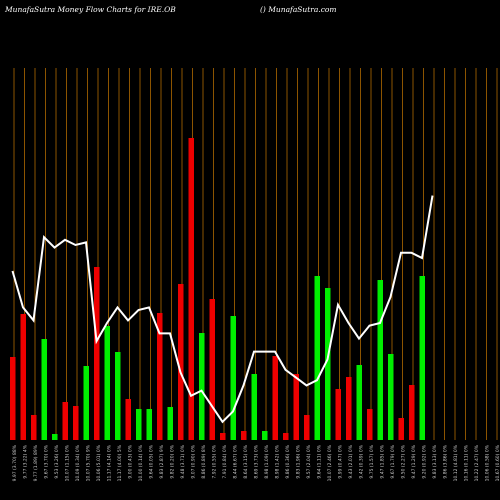  I want to click on x-axis-label: 9.83 (3.13) 0%, so click(435, 461).